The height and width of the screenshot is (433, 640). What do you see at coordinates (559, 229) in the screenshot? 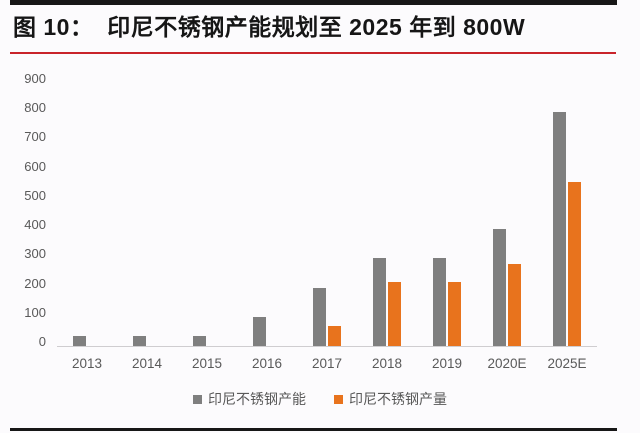
I see `bar-series0-2025E` at bounding box center [559, 229].